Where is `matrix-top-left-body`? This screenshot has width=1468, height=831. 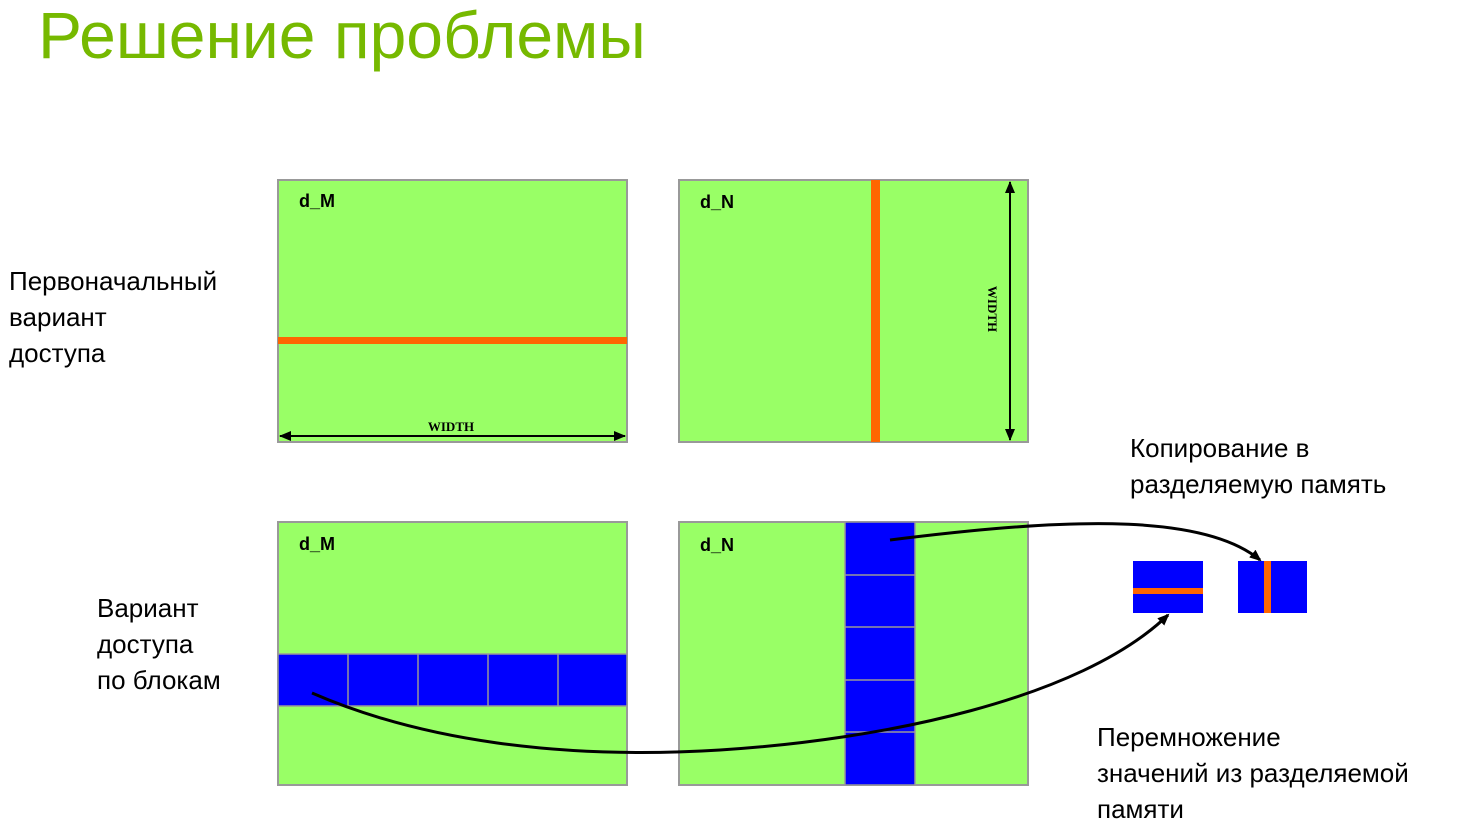
matrix-top-left-body is located at coordinates (452, 311).